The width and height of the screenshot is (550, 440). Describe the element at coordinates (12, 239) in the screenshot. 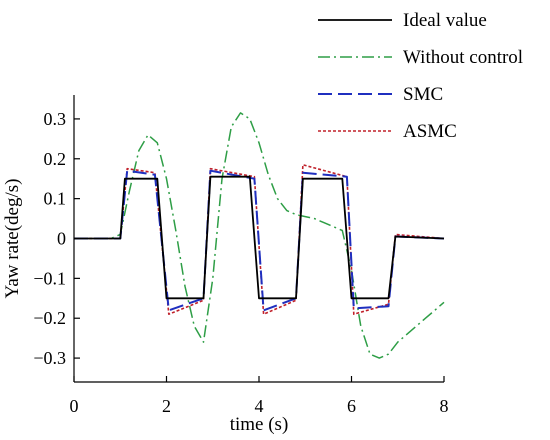

I see `y-axis-label: Yaw rate(deg/s)` at that location.